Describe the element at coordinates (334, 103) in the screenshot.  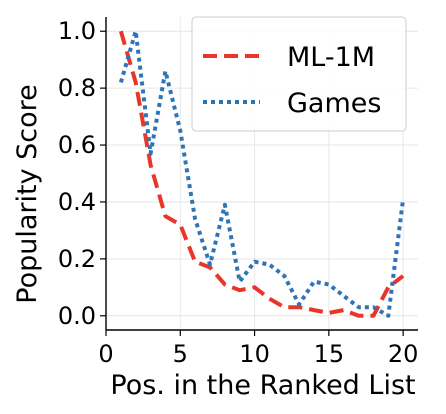
I see `legend-label-games: Games` at that location.